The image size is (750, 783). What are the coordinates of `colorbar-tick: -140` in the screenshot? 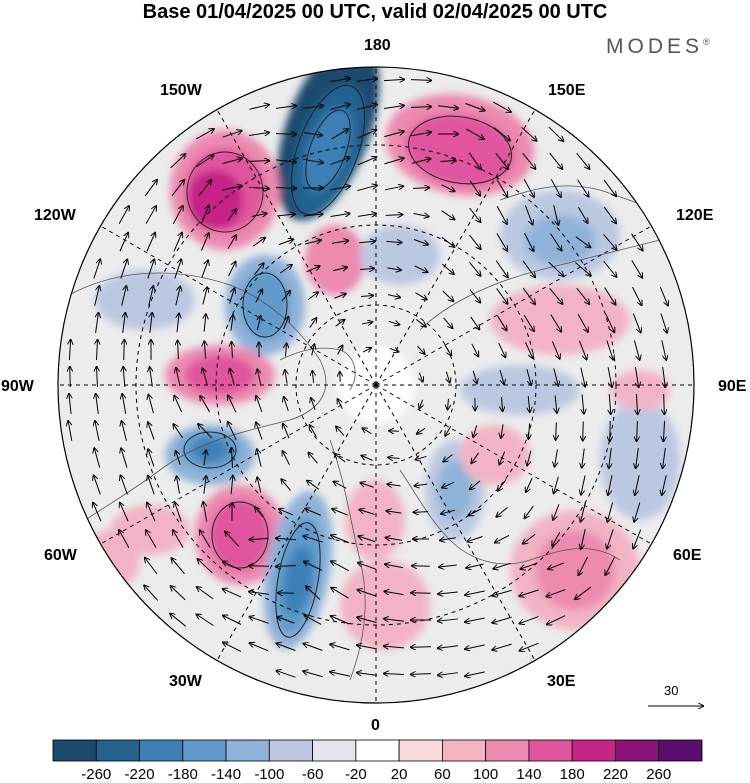 It's located at (226, 774).